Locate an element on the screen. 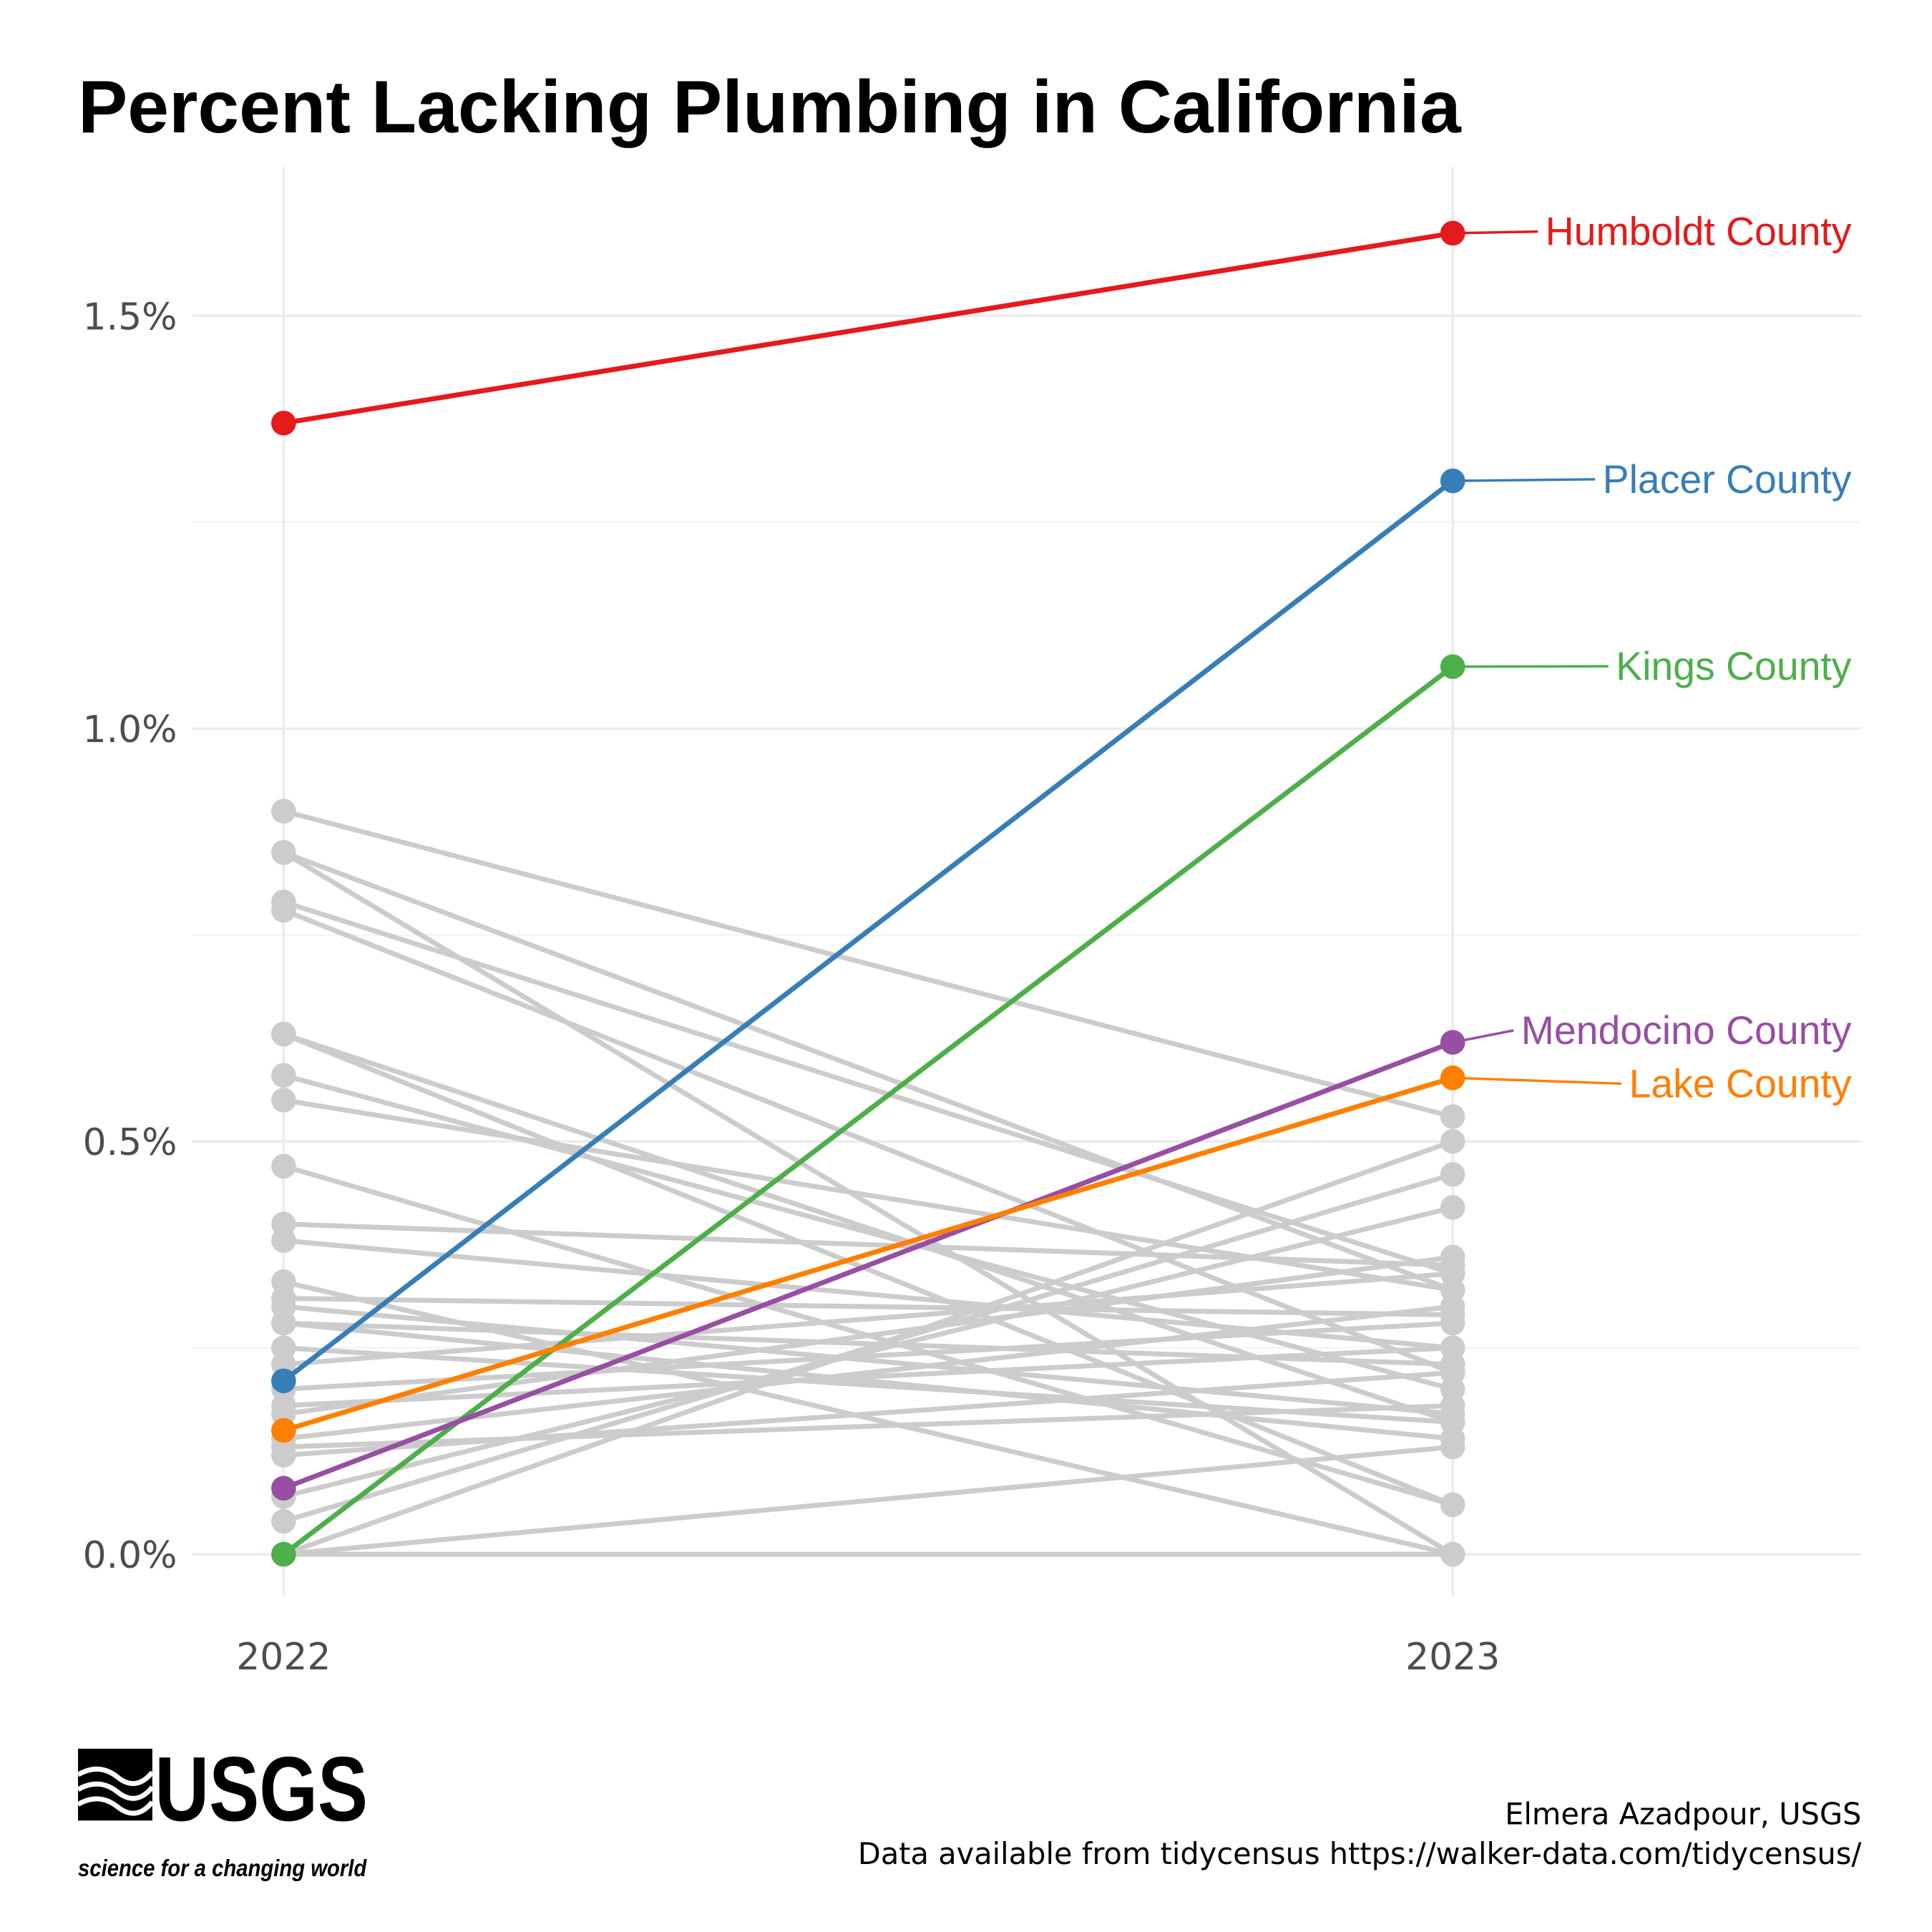 The width and height of the screenshot is (1932, 1932). logo-tagline: science for a changing world is located at coordinates (222, 1868).